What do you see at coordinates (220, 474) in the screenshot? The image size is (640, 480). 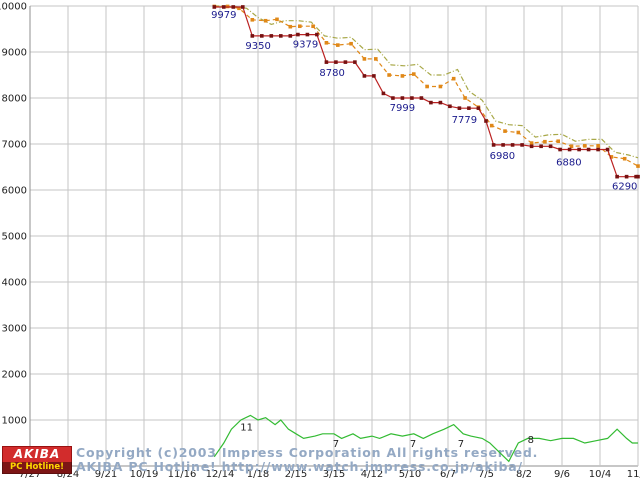 I see `svg-text: 12/14` at bounding box center [220, 474].